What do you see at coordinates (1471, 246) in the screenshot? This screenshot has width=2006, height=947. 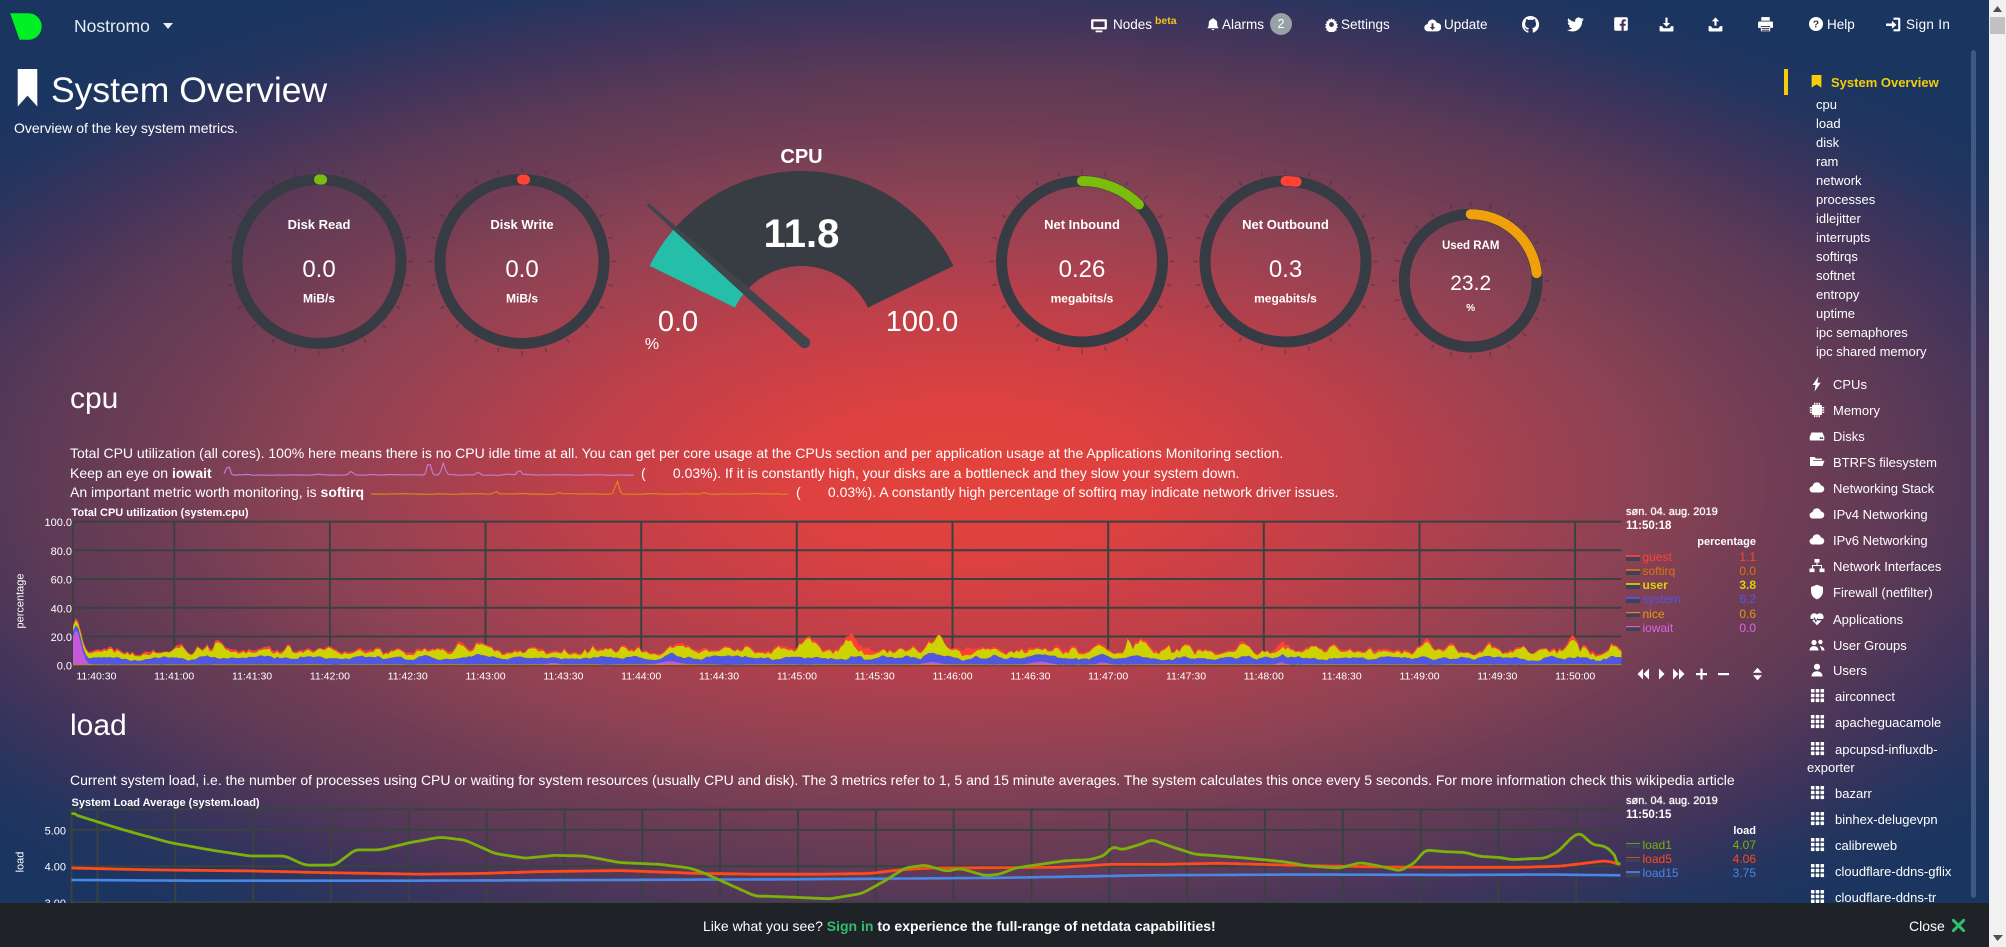 I see `svg-text: Used RAM` at bounding box center [1471, 246].